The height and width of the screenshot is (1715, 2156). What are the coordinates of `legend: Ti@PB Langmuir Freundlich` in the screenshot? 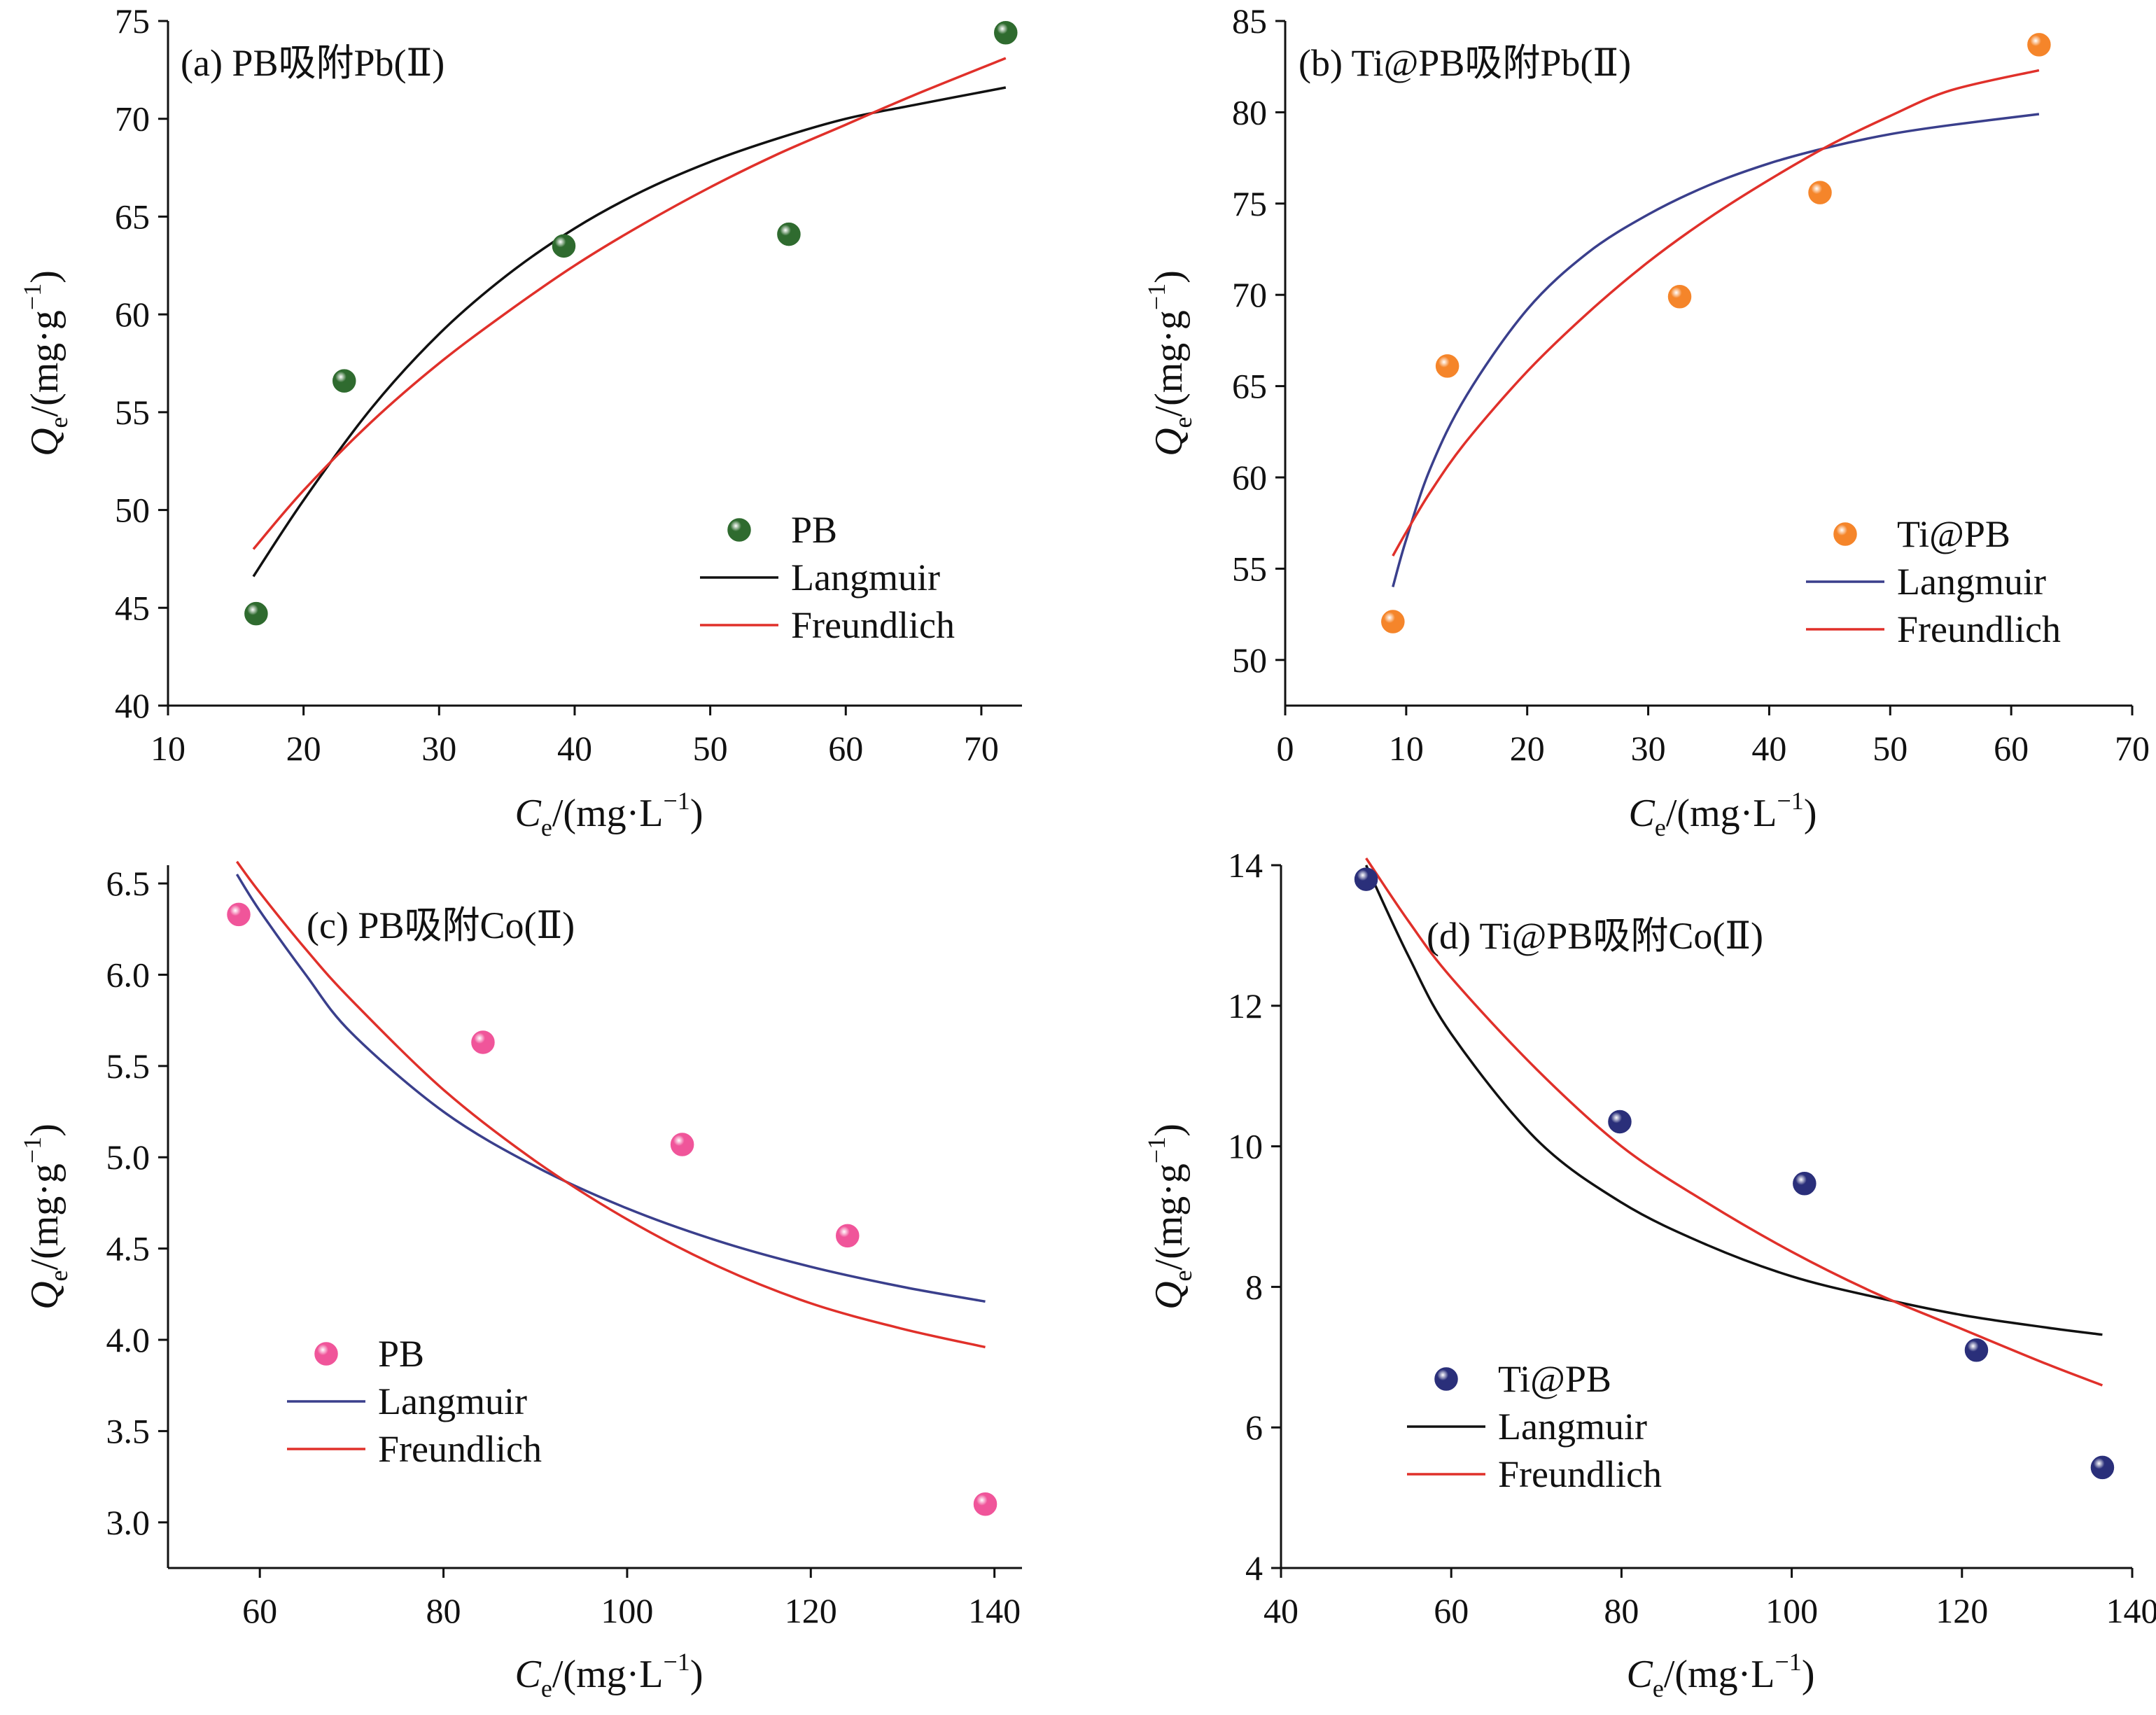 It's located at (1933, 581).